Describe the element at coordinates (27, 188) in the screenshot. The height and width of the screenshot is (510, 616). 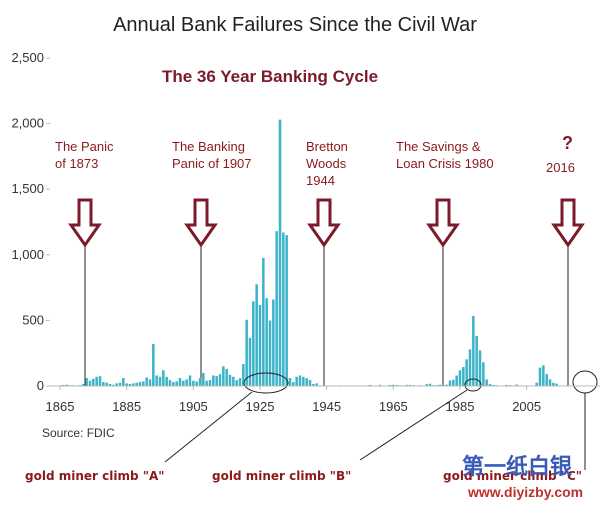
I see `y-tick-label: 1,500` at that location.